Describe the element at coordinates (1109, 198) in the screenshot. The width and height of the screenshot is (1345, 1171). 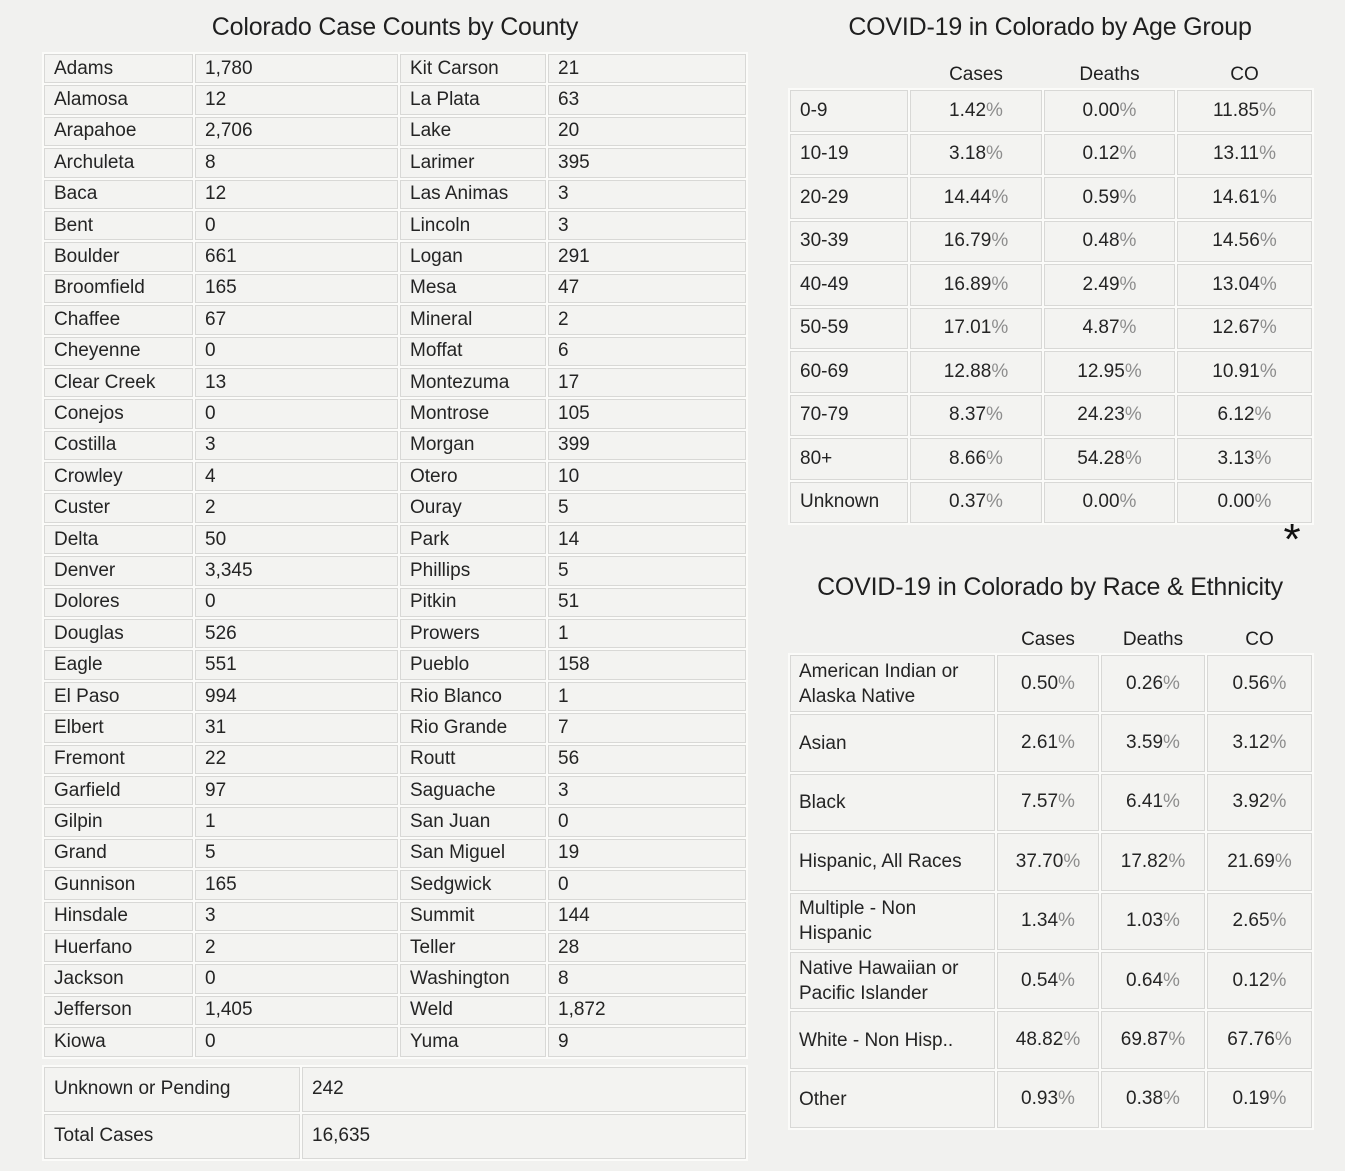
I see `age-deaths-cell: 0.59%` at that location.